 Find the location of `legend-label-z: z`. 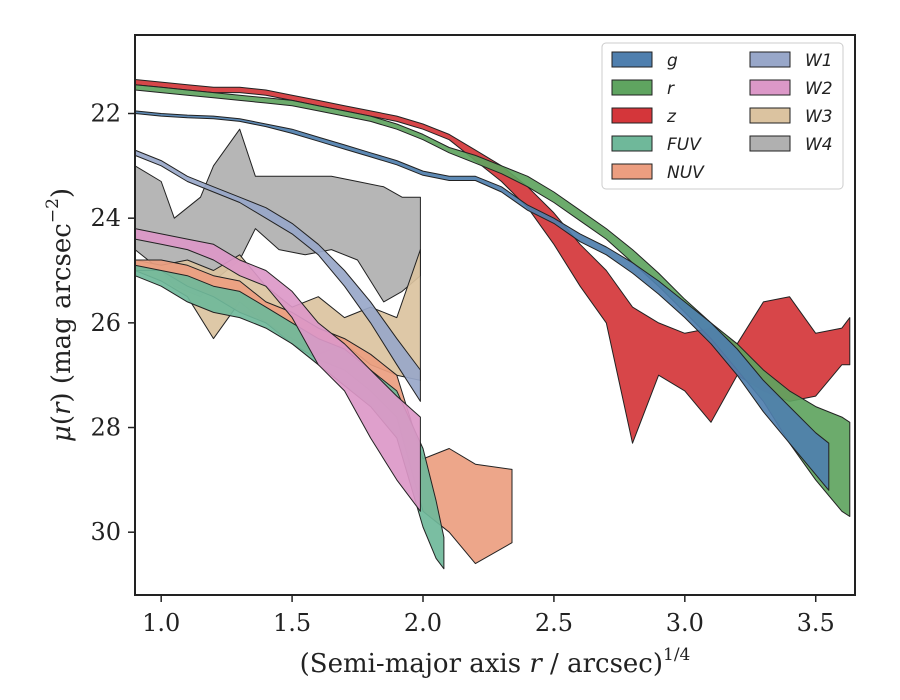

legend-label-z: z is located at coordinates (671, 117).